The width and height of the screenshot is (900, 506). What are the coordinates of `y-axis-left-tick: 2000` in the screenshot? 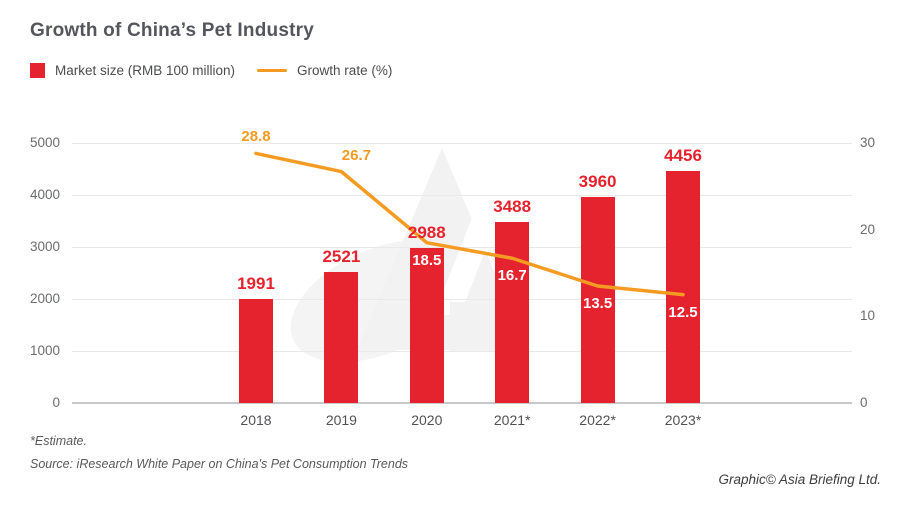 It's located at (44, 298).